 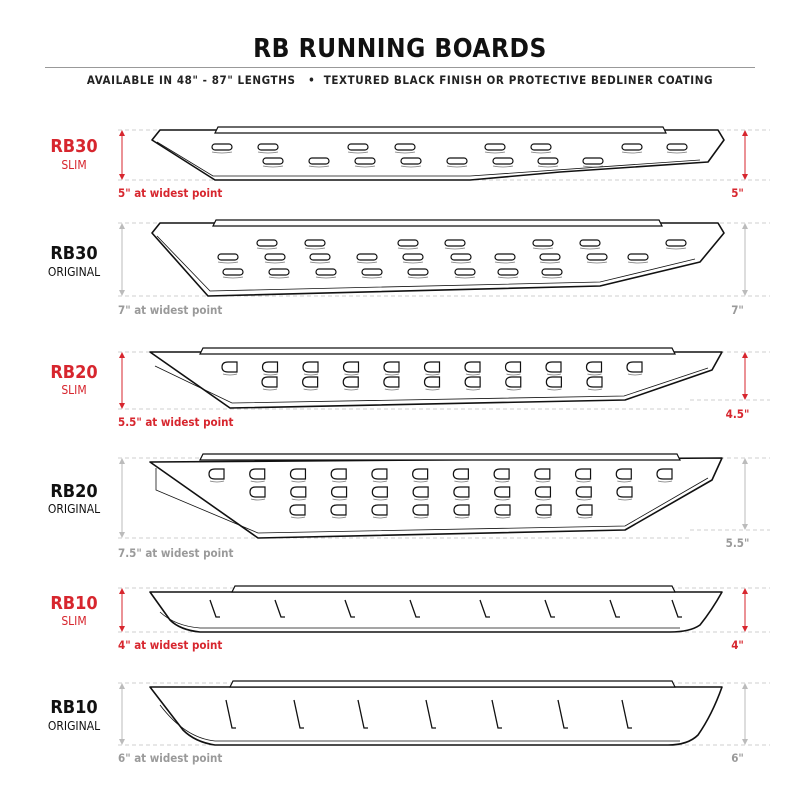 I want to click on model-name: RB30, so click(x=74, y=146).